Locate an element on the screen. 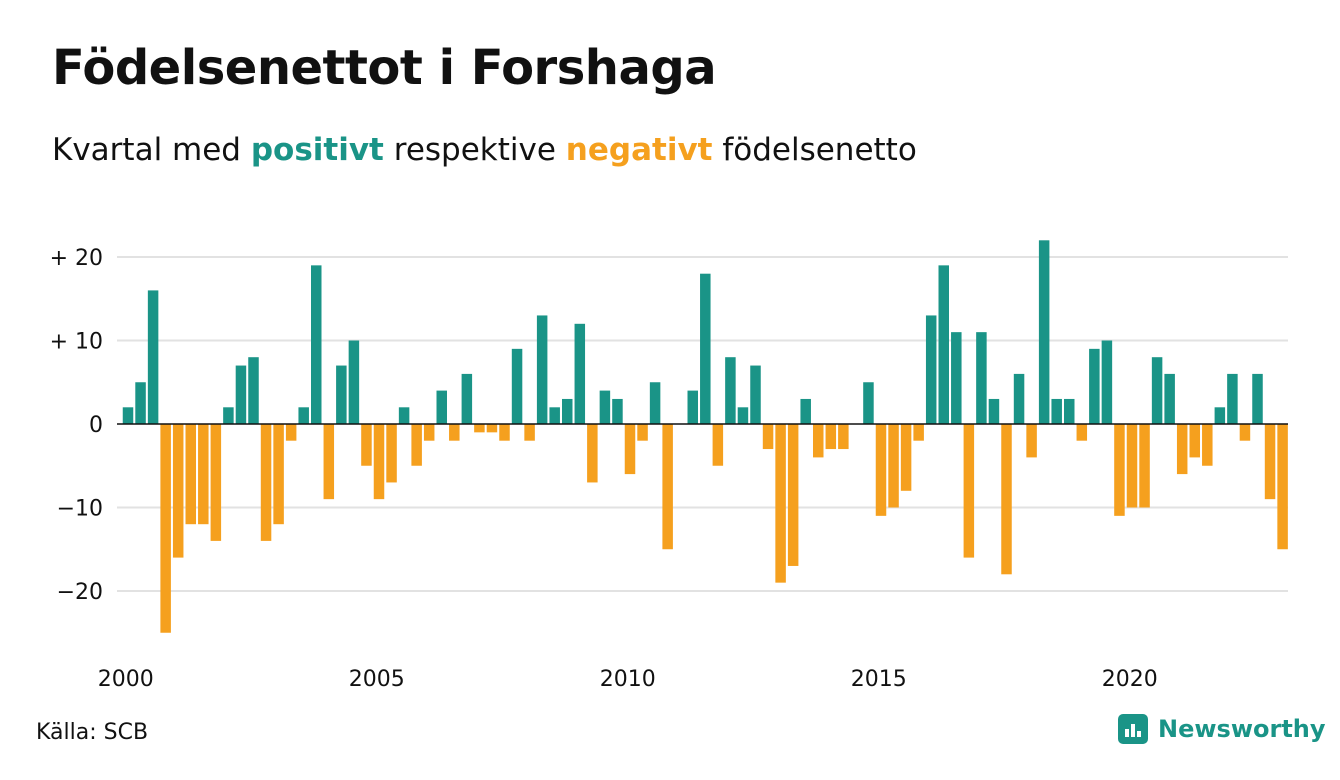 Image resolution: width=1340 pixels, height=780 pixels. subtitle-positive-word: positivt is located at coordinates (317, 150).